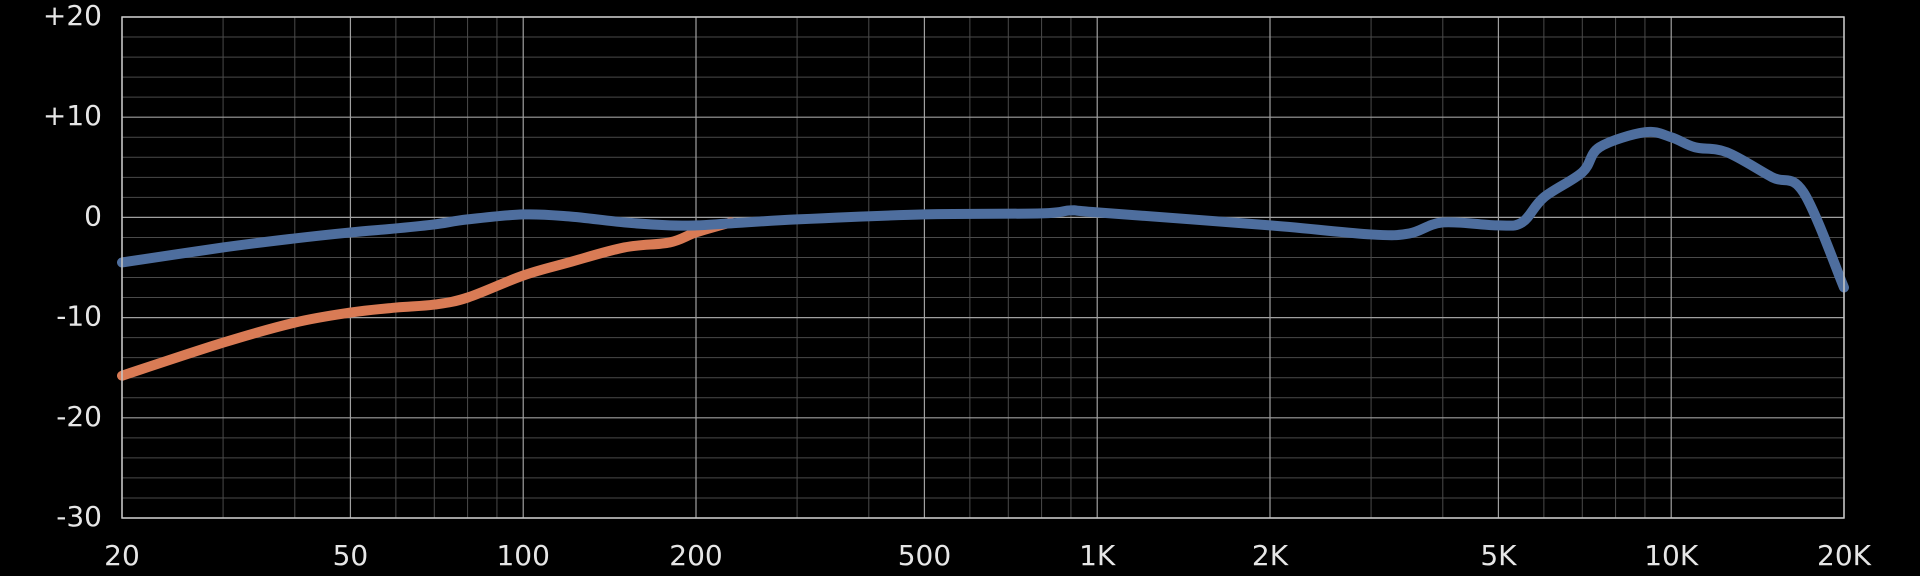 This screenshot has width=1920, height=576. I want to click on x-tick-label: 500, so click(924, 555).